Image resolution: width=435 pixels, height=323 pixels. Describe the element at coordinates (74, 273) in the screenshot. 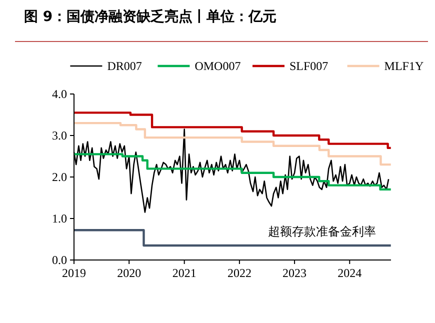

I see `x-tick-label: 2019` at that location.